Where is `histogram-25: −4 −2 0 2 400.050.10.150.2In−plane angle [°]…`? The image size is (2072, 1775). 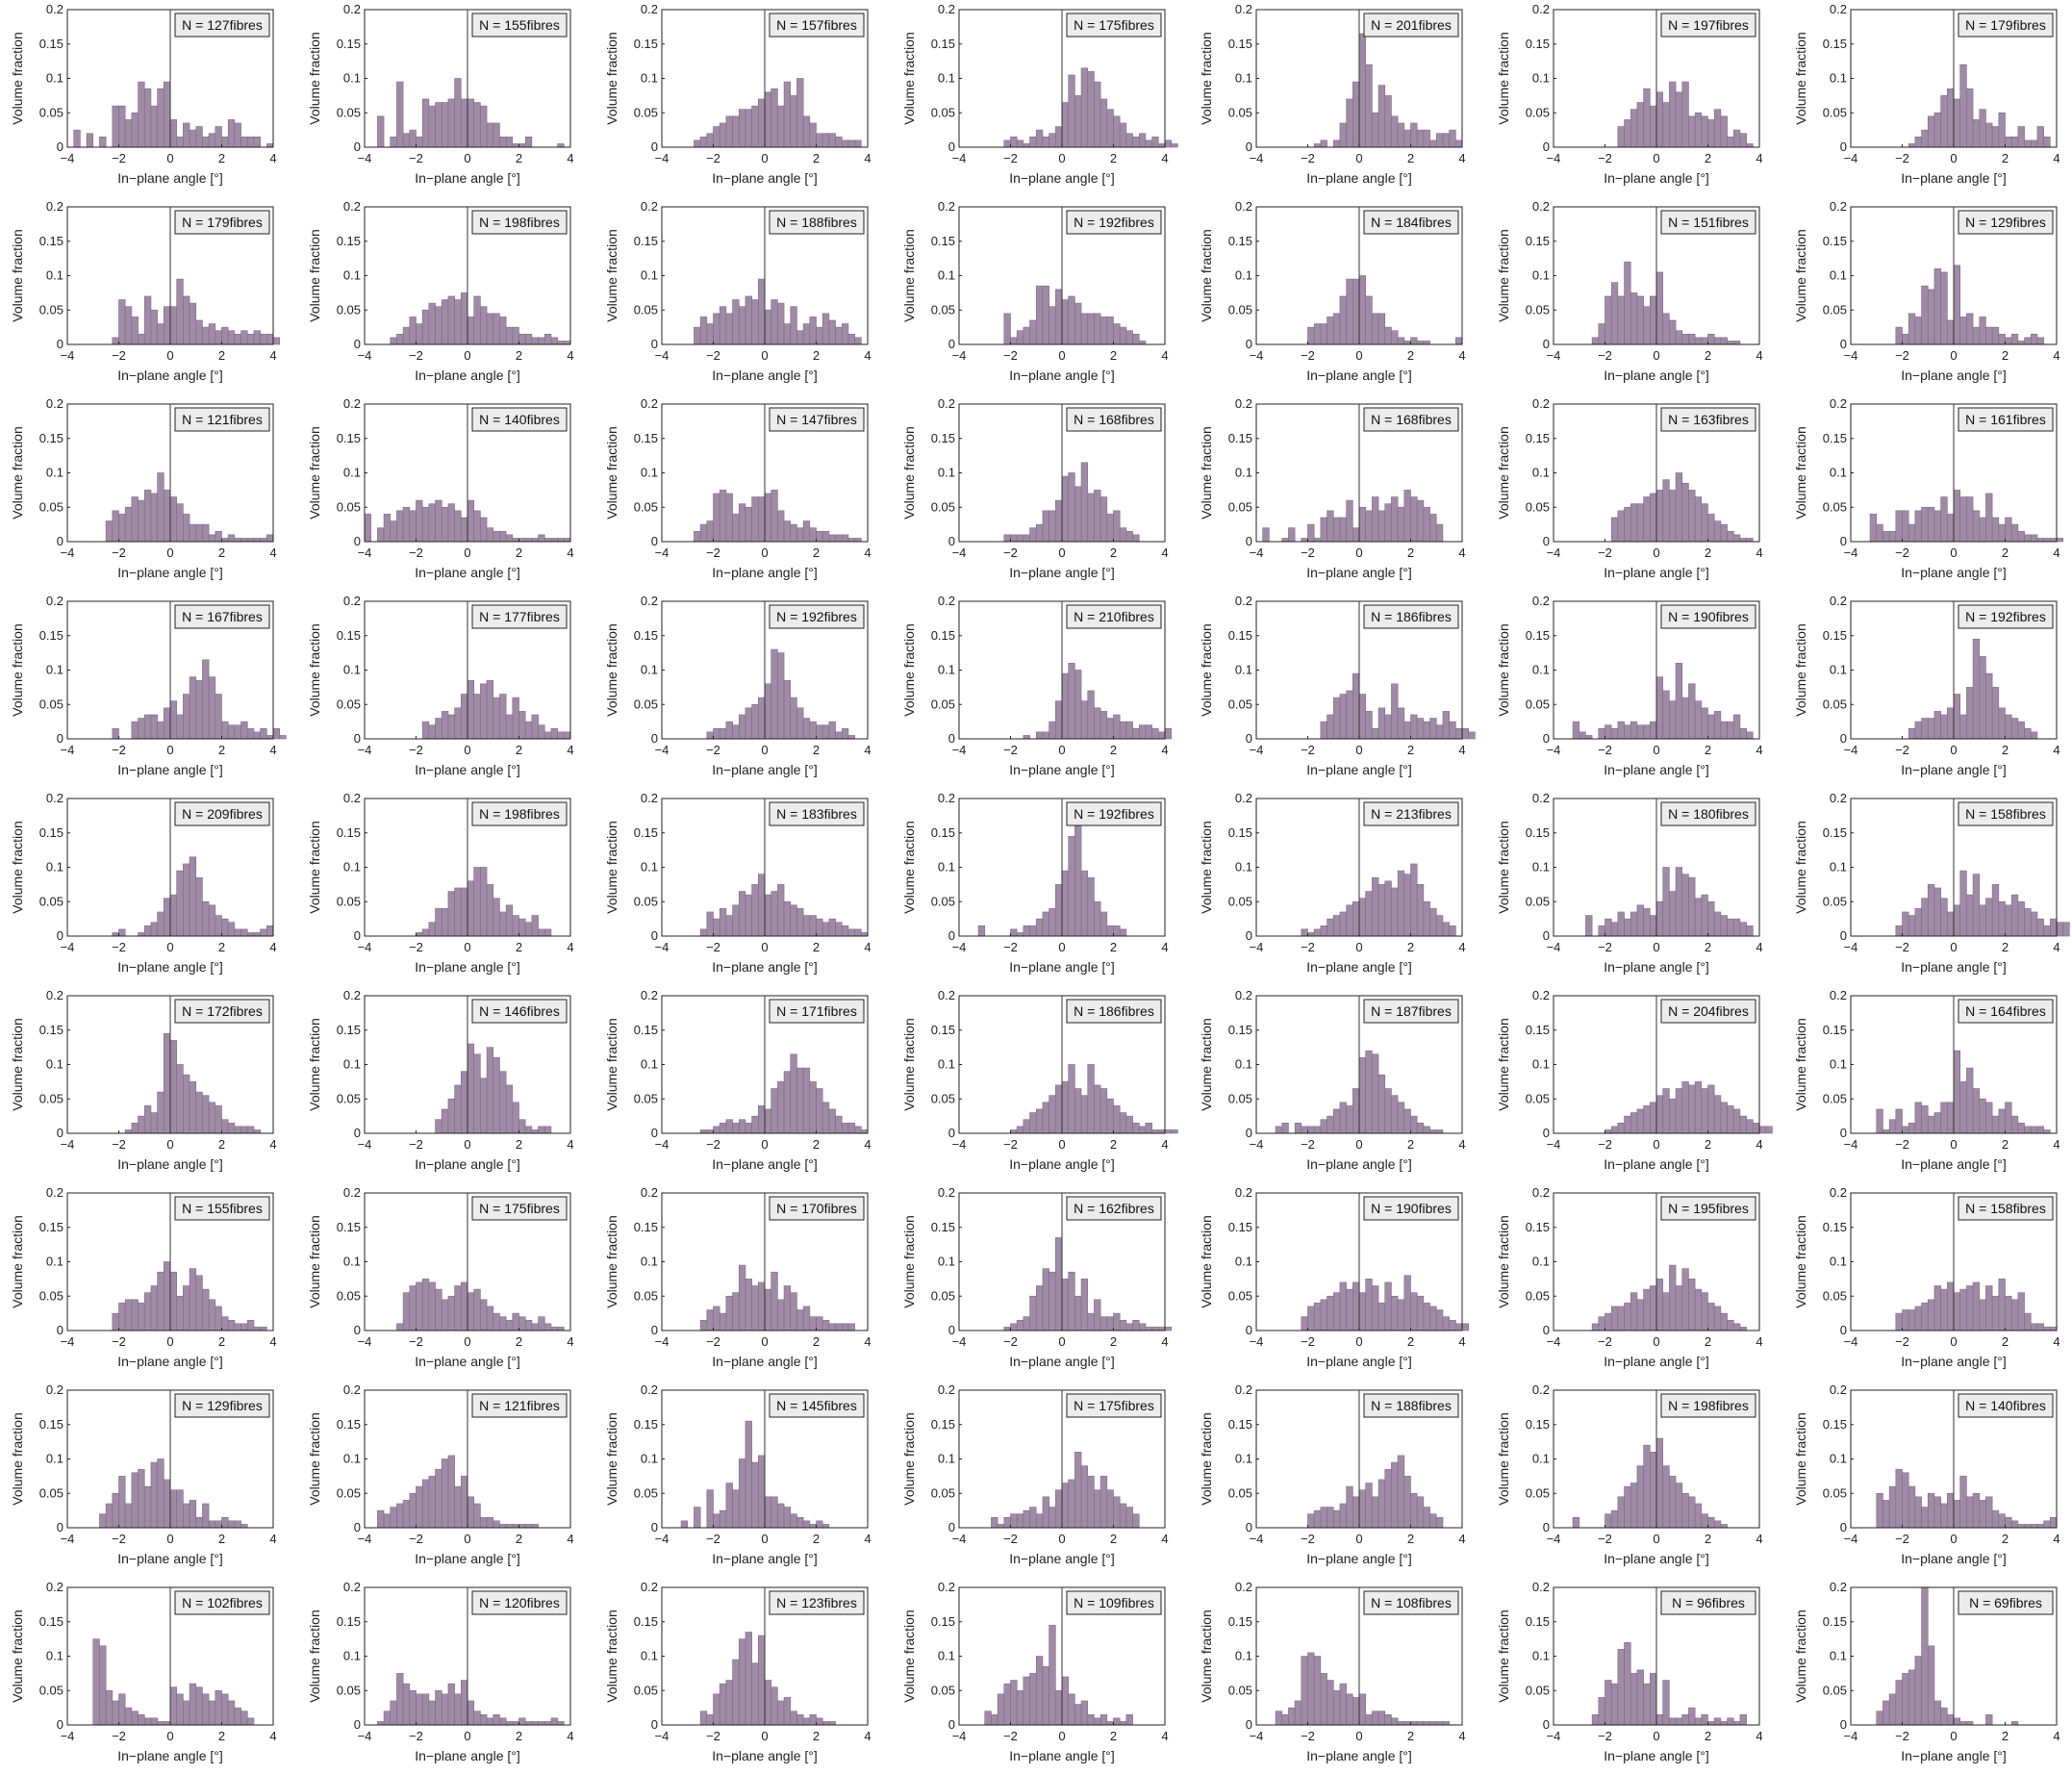
histogram-25: −4 −2 0 2 400.050.10.150.2In−plane angle [°]… is located at coordinates (1036, 685).